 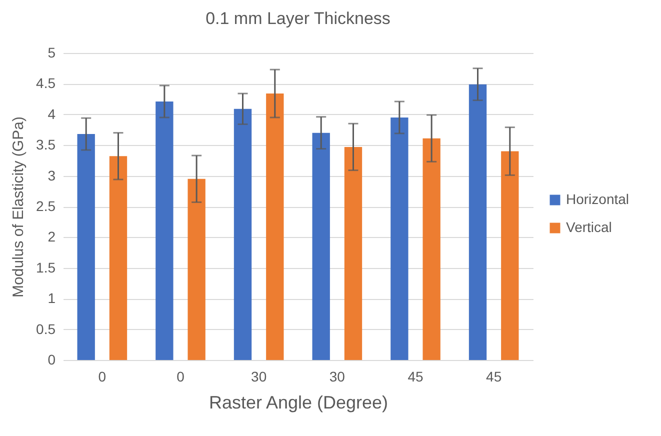 What do you see at coordinates (19, 207) in the screenshot?
I see `y-axis-title: Modulus of Elasticity (GPa)` at bounding box center [19, 207].